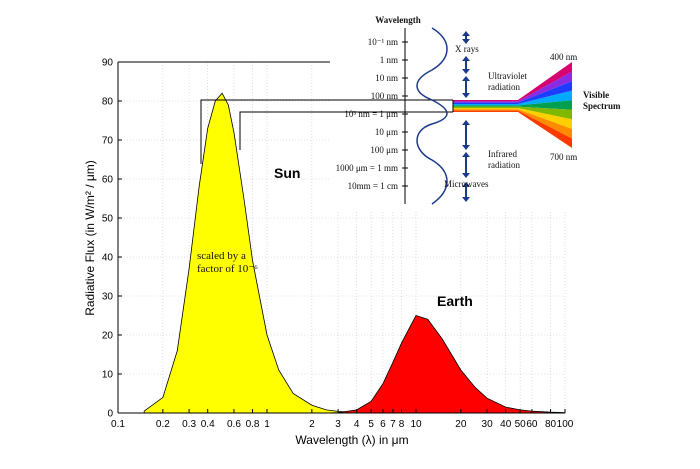 The height and width of the screenshot is (469, 700). I want to click on arrow-xrays-bottom-head-up, so click(466, 58).